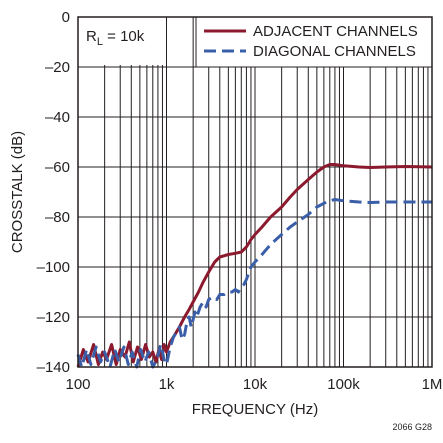 The width and height of the screenshot is (443, 443). I want to click on y-axis-title: CROSSTALK (dB), so click(17, 192).